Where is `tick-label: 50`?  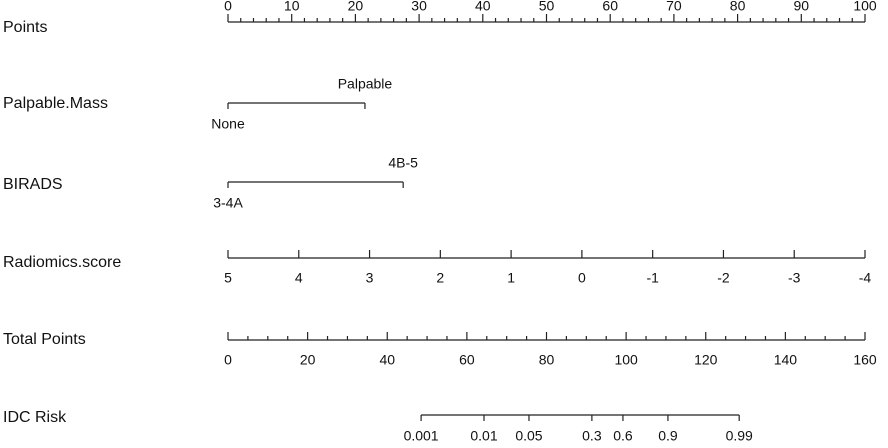 tick-label: 50 is located at coordinates (547, 7).